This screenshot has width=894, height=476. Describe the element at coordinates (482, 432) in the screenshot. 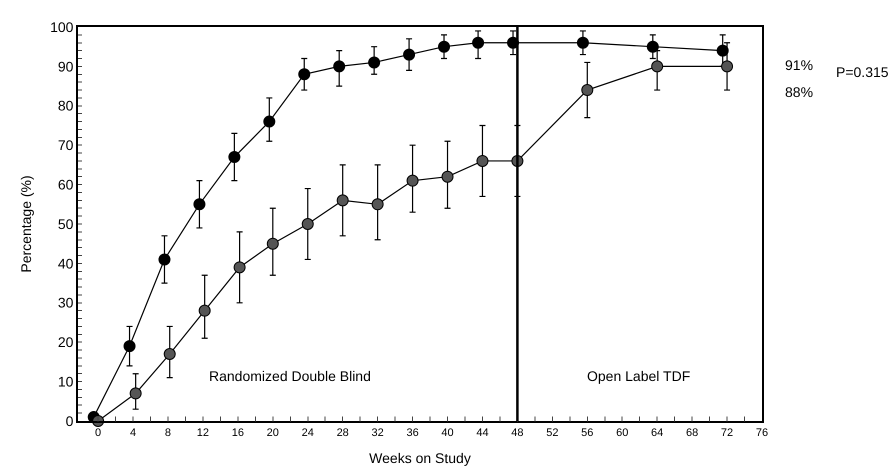

I see `x-tick-label: 44` at that location.